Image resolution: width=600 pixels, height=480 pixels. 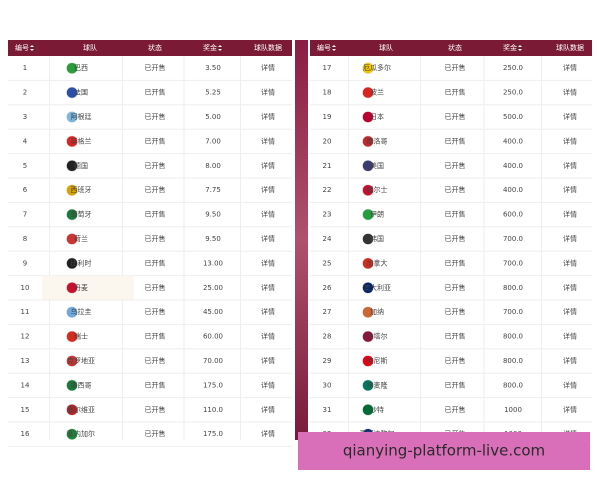 I want to click on team-name: 喀麦隆, so click(x=377, y=384).